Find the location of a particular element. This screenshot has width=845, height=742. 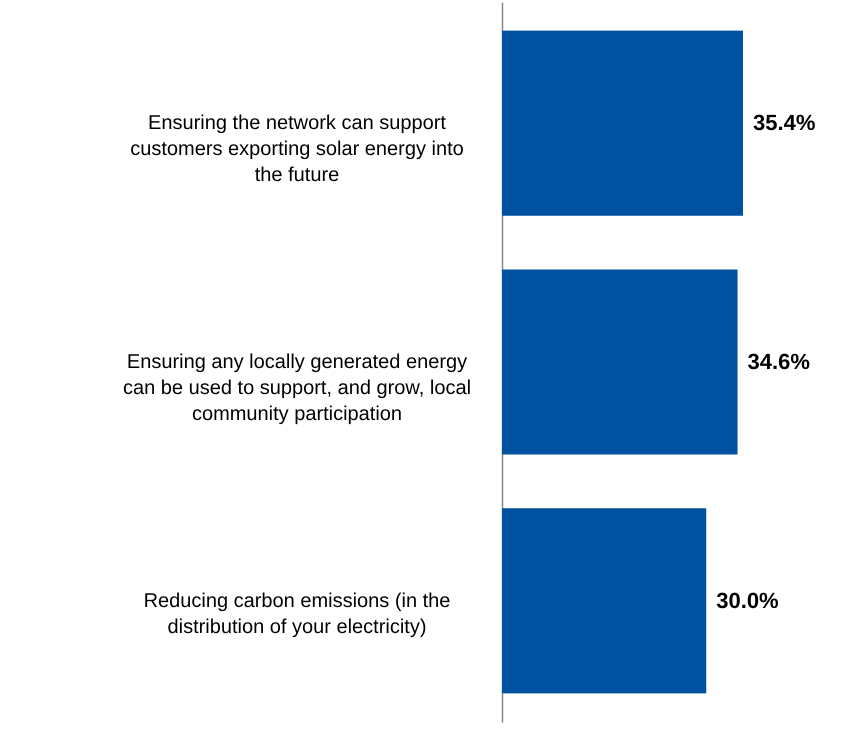

y-tick-label: Ensuring the network can support customers exporting solar energy into the future is located at coordinates (297, 149).